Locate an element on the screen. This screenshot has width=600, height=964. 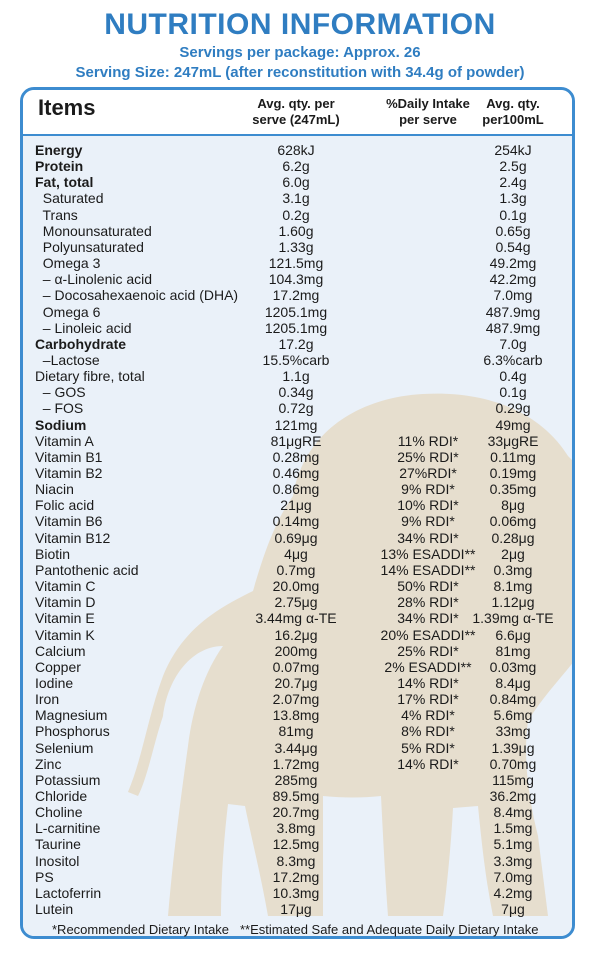
row-per-100ml: 6.6μg is located at coordinates (513, 634).